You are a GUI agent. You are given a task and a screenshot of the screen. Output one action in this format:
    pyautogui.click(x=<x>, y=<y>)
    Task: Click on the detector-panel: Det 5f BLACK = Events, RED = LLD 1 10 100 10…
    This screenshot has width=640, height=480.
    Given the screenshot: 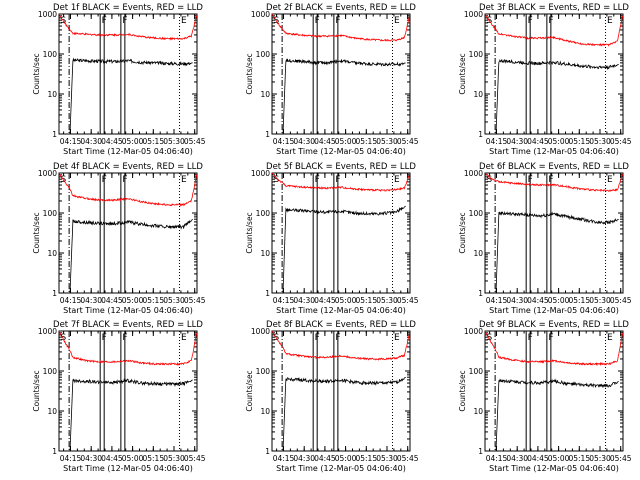 What is the action you would take?
    pyautogui.click(x=332, y=238)
    